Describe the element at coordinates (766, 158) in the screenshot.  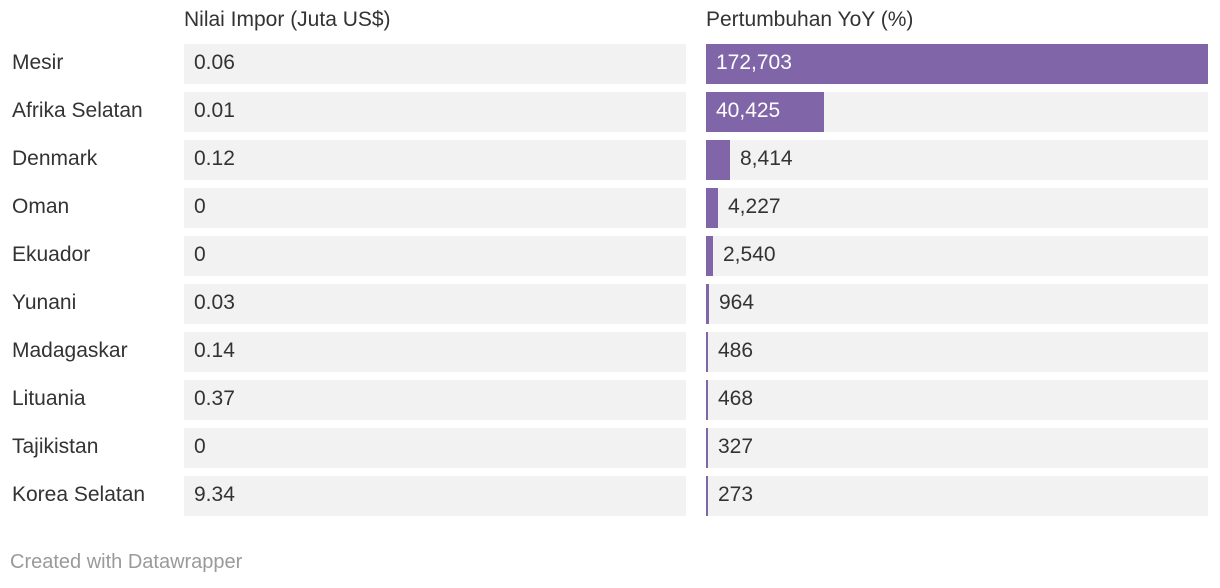
I see `growth-value: 8,414` at that location.